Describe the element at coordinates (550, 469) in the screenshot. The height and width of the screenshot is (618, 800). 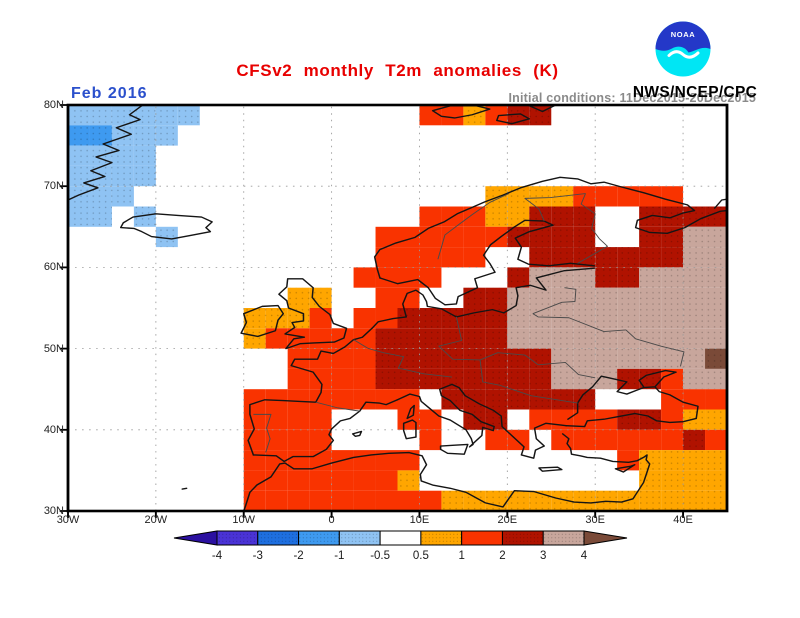
I see `coast-crete` at that location.